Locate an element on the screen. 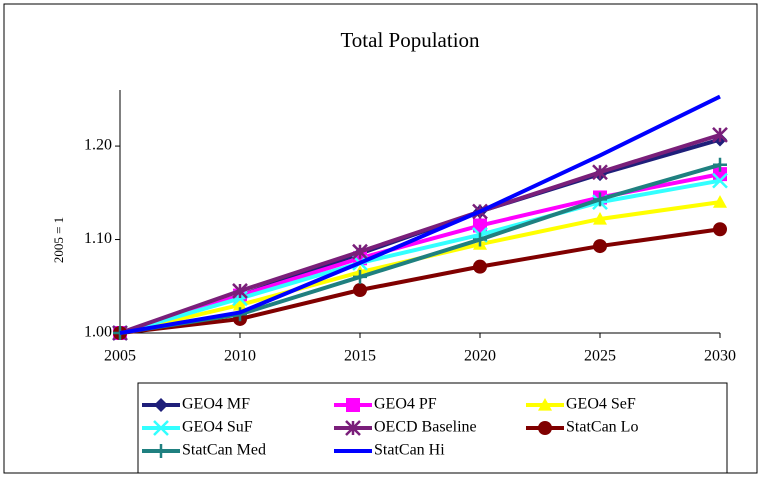 This screenshot has height=478, width=762. x-tick-label: 2010 is located at coordinates (240, 356).